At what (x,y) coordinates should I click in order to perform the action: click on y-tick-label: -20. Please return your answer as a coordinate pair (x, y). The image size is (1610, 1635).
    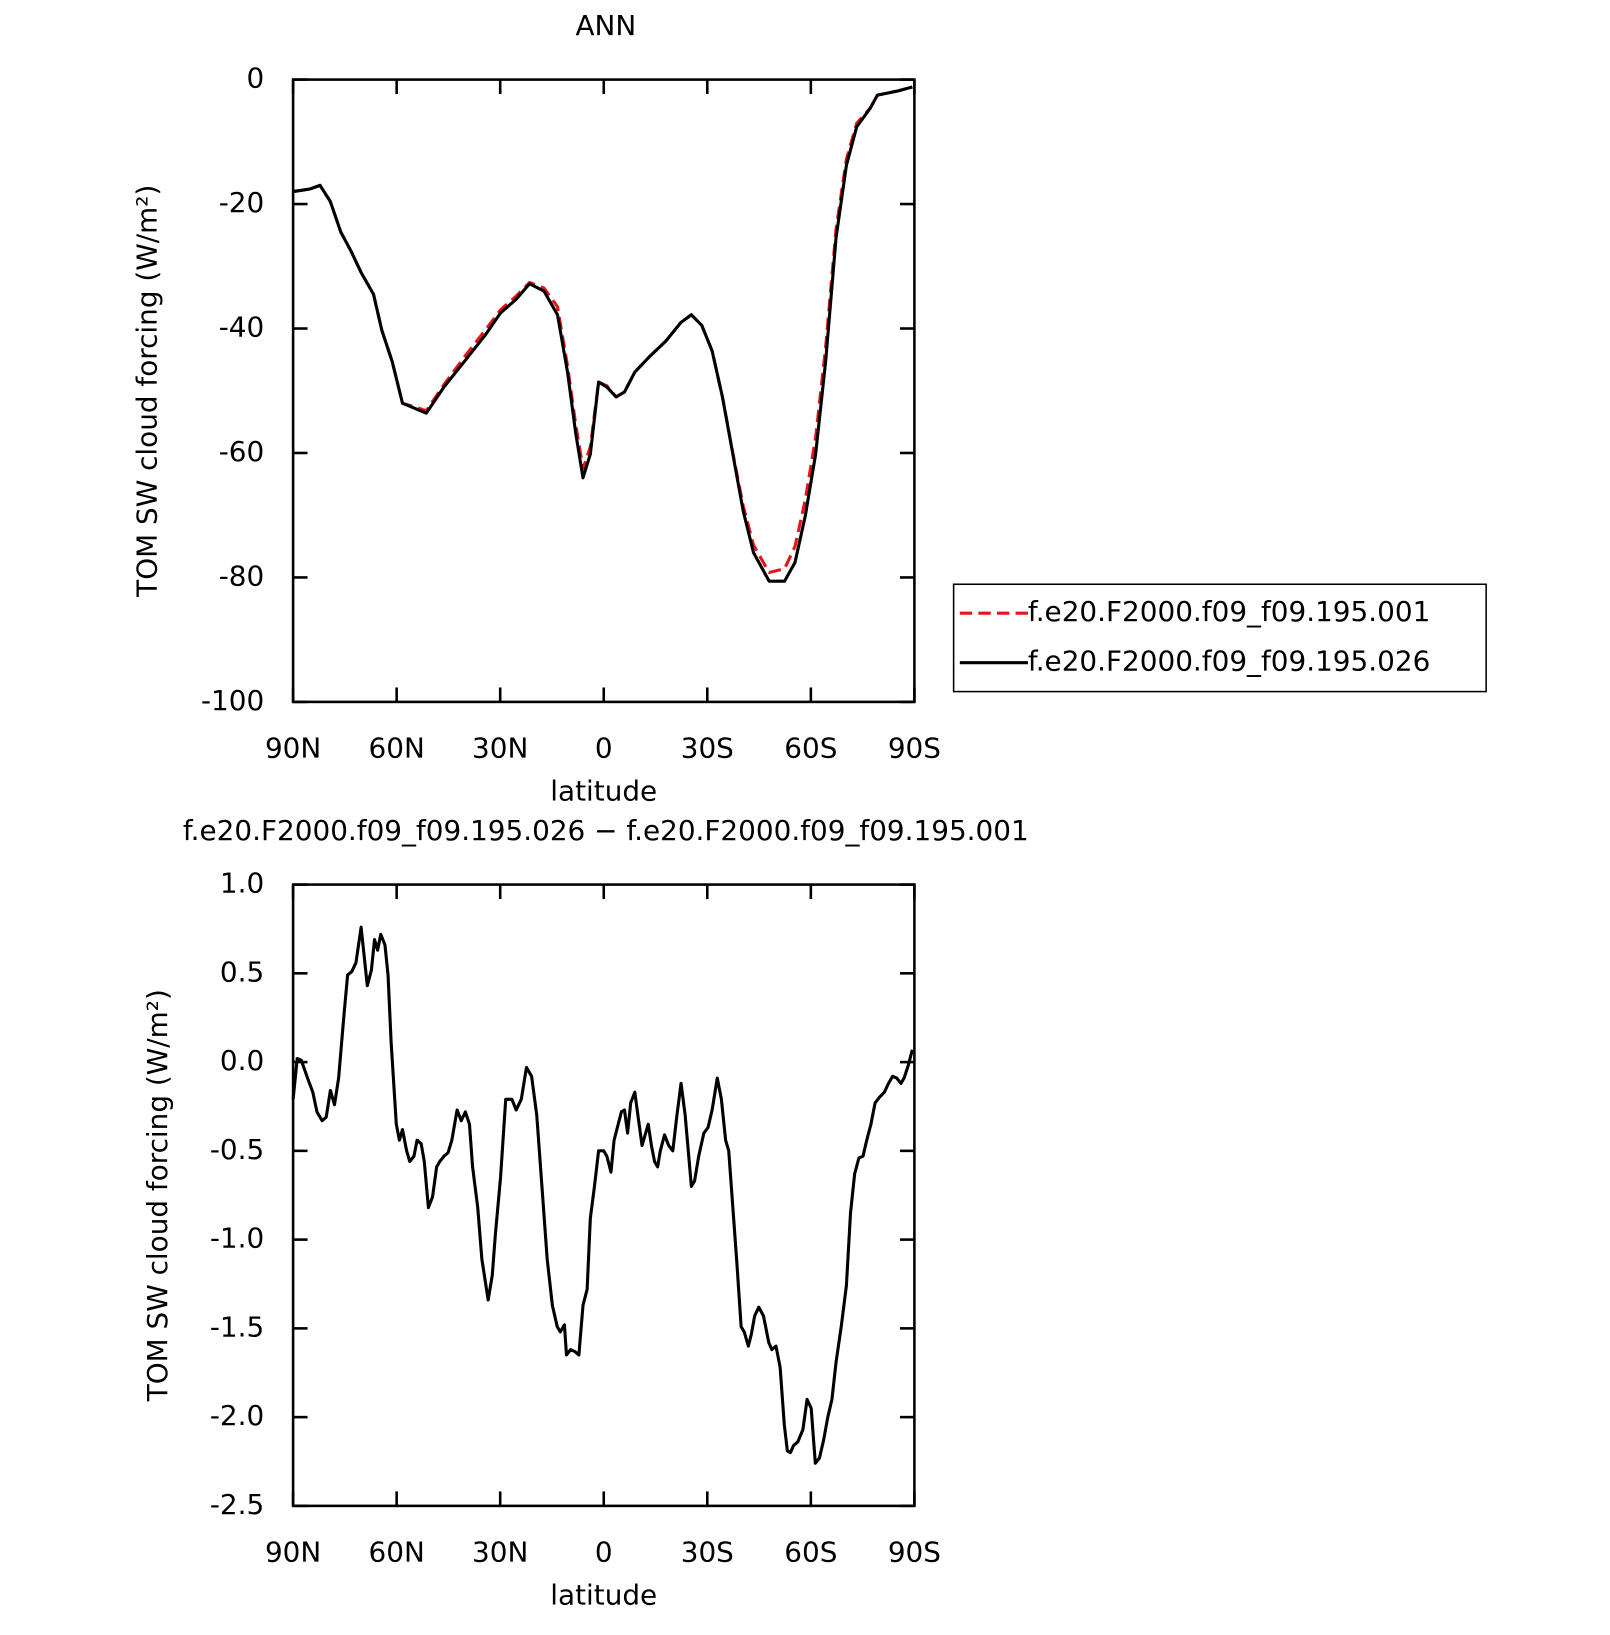
    Looking at the image, I should click on (242, 202).